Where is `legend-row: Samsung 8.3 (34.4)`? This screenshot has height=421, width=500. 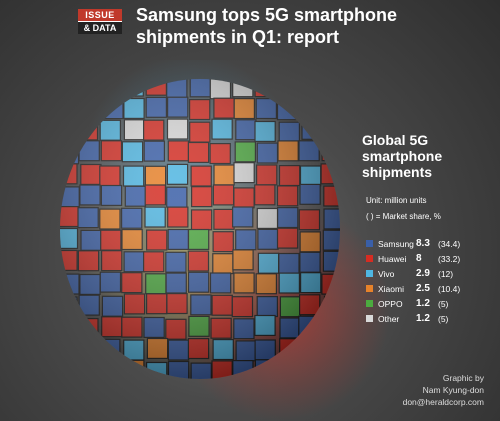 legend-row: Samsung 8.3 (34.4) is located at coordinates (431, 243).